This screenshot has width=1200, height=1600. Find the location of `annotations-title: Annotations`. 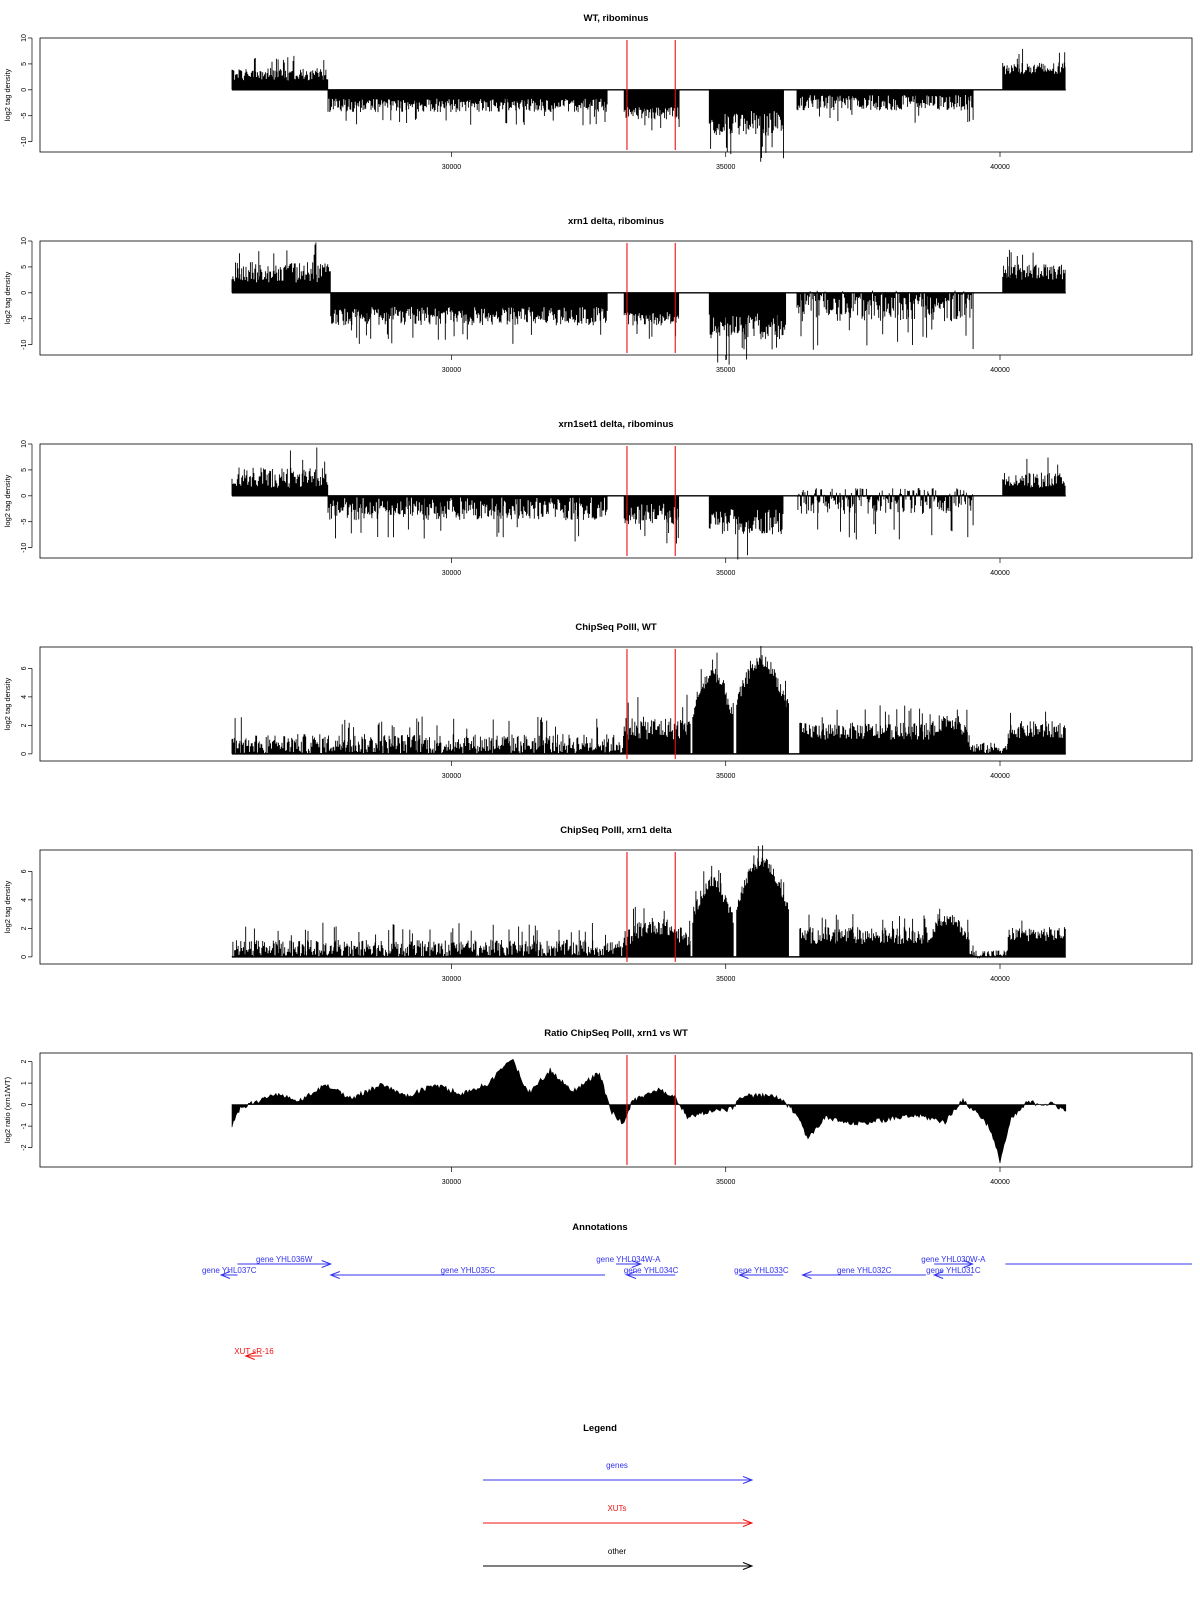

annotations-title: Annotations is located at coordinates (599, 1227).